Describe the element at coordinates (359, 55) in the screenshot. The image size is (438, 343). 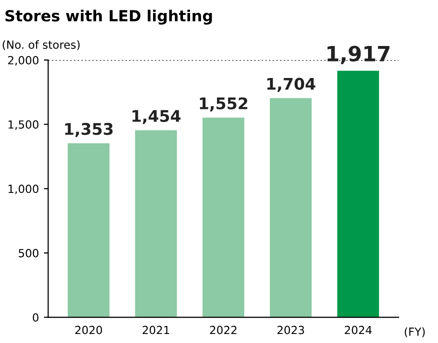
I see `data-label: 1,917` at that location.